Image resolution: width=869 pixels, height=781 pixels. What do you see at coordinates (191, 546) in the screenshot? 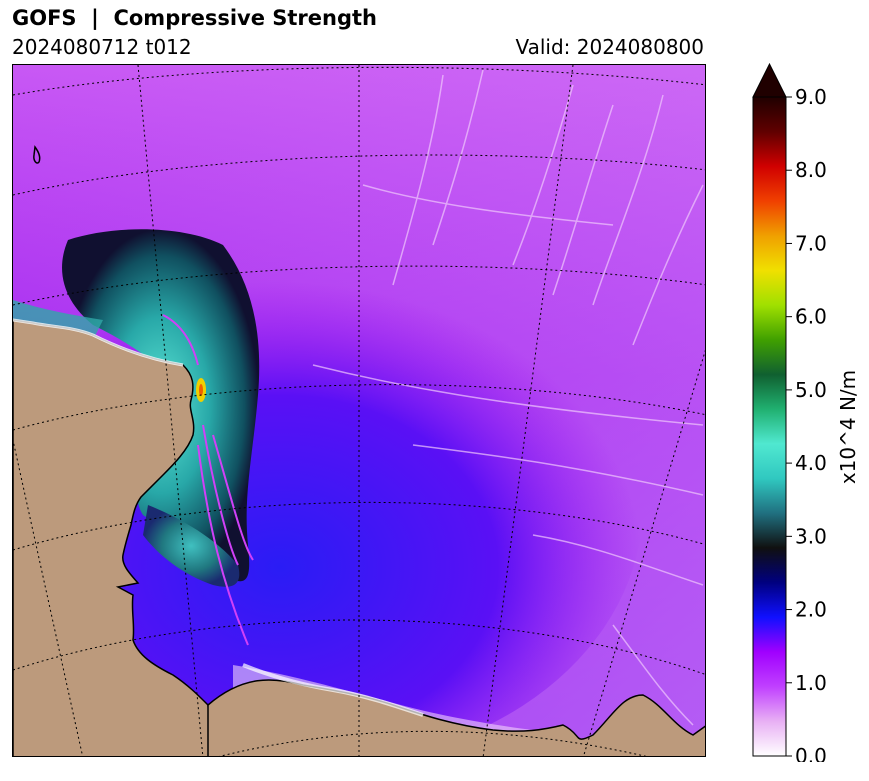
I see `polynya-south` at bounding box center [191, 546].